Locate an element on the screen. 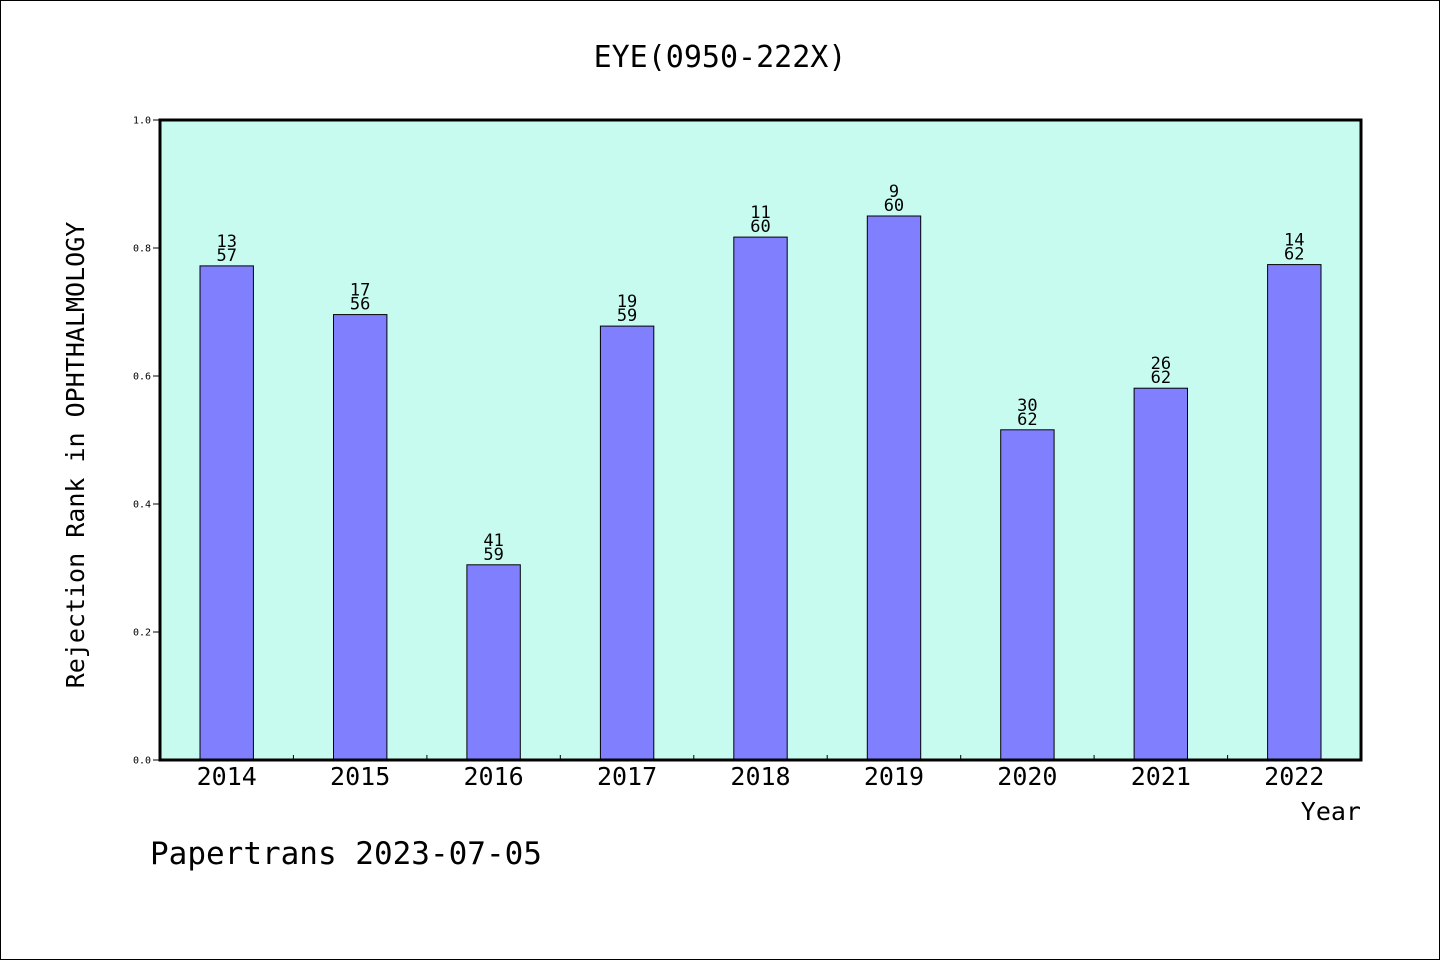 Image resolution: width=1440 pixels, height=960 pixels. x-tick-label: 2021 is located at coordinates (1161, 776).